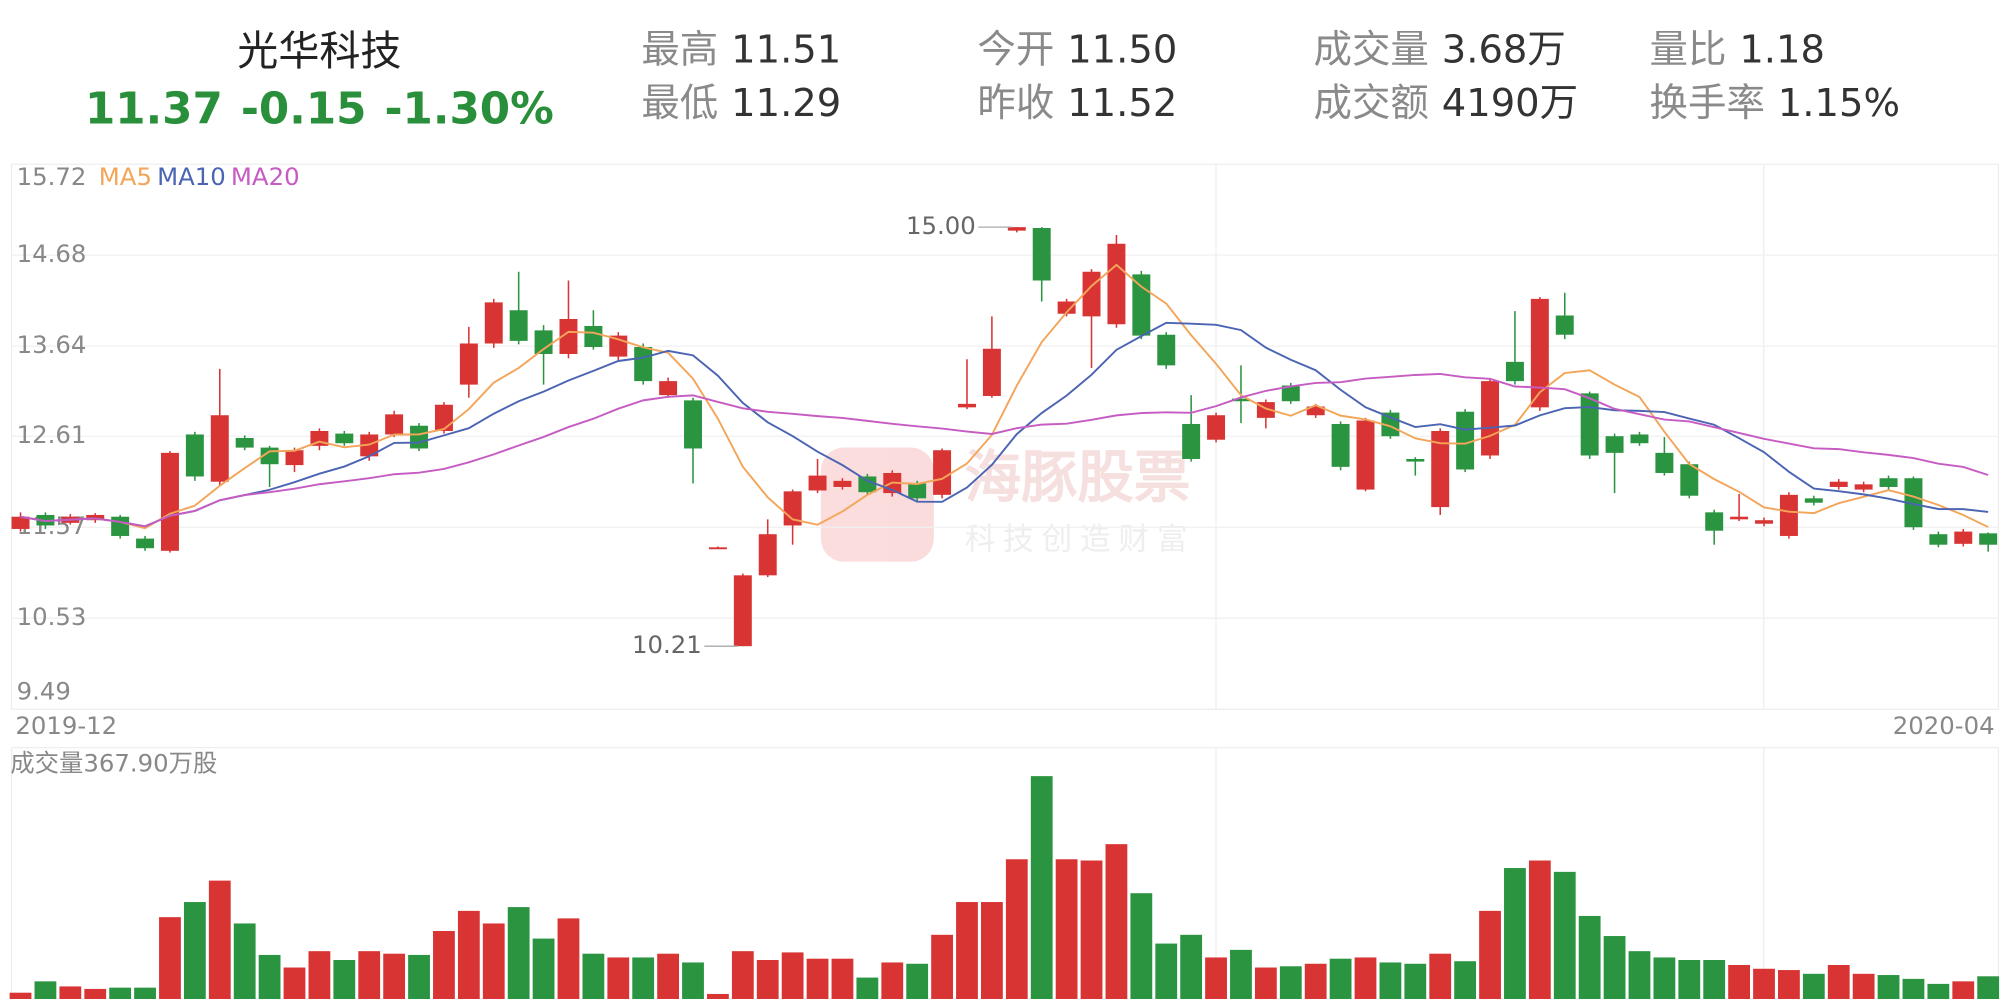  Describe the element at coordinates (199, 176) in the screenshot. I see `legend: MA5 MA10 MA20` at that location.